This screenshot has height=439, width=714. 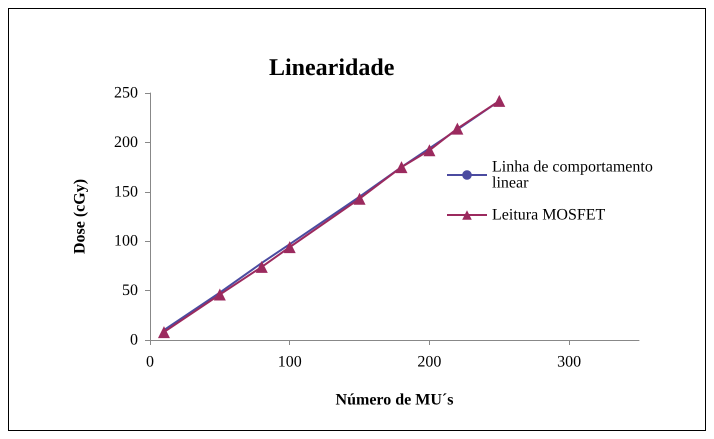 I want to click on y-axis-title: Dose (cGy), so click(x=80, y=216).